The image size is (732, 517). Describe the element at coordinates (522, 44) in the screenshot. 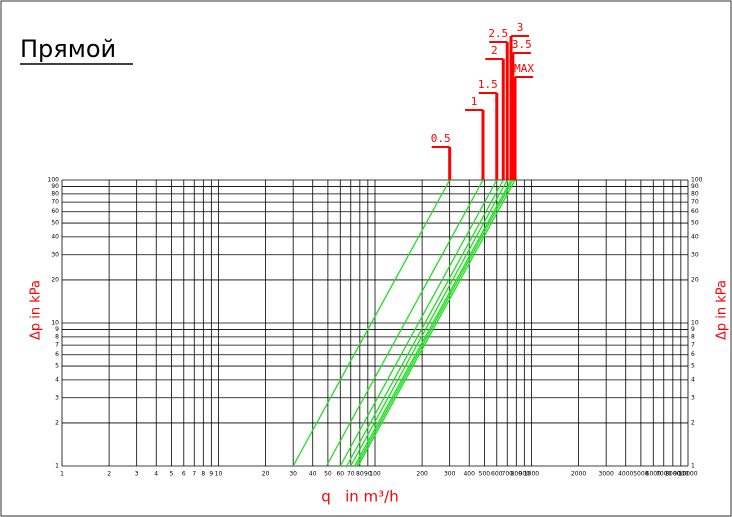

I see `setting-label: 3.5` at that location.